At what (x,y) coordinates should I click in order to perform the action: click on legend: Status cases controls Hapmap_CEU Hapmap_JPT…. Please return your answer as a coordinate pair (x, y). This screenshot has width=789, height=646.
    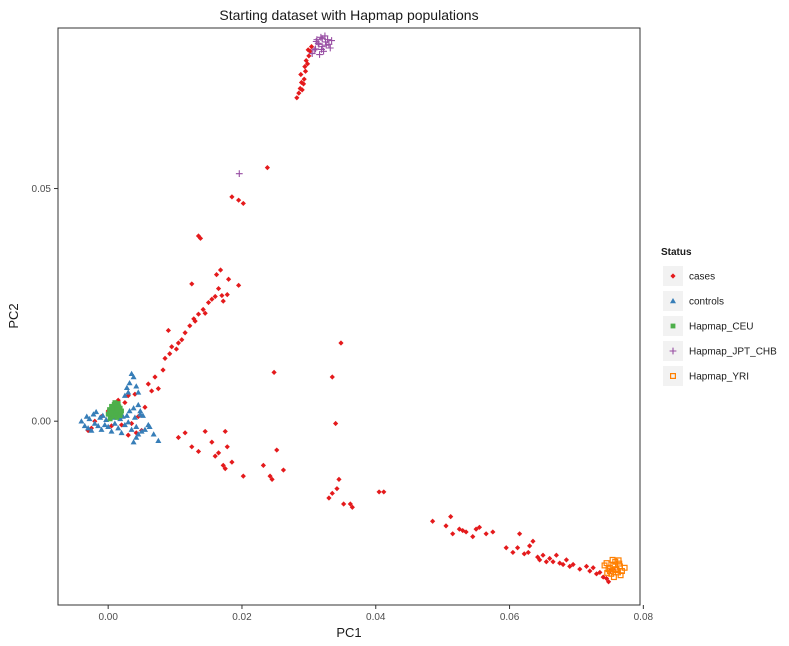
    Looking at the image, I should click on (719, 316).